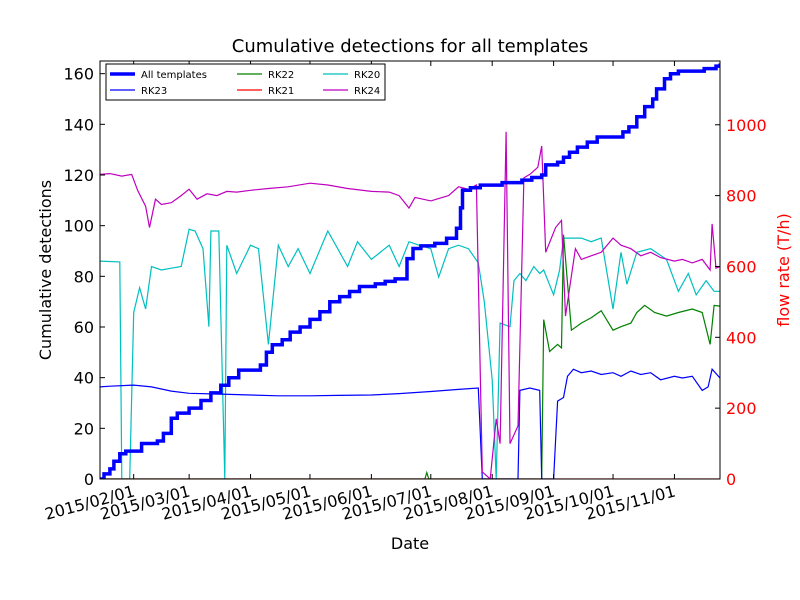 The image size is (800, 600). What do you see at coordinates (84, 378) in the screenshot?
I see `left-y-tick-label: 40` at bounding box center [84, 378].